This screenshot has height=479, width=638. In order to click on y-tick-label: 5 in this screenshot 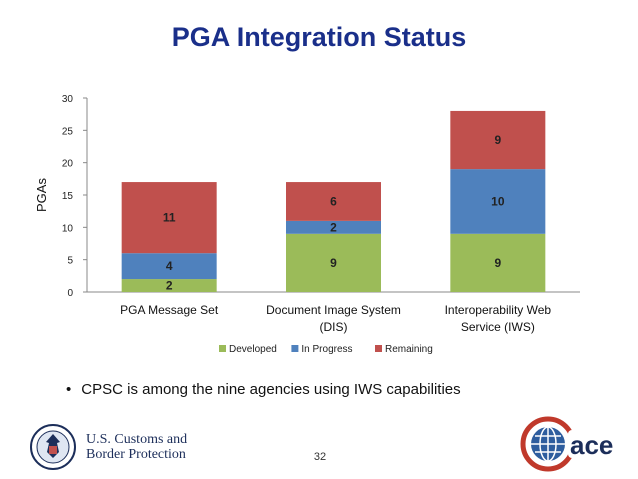, I will do `click(70, 261)`.